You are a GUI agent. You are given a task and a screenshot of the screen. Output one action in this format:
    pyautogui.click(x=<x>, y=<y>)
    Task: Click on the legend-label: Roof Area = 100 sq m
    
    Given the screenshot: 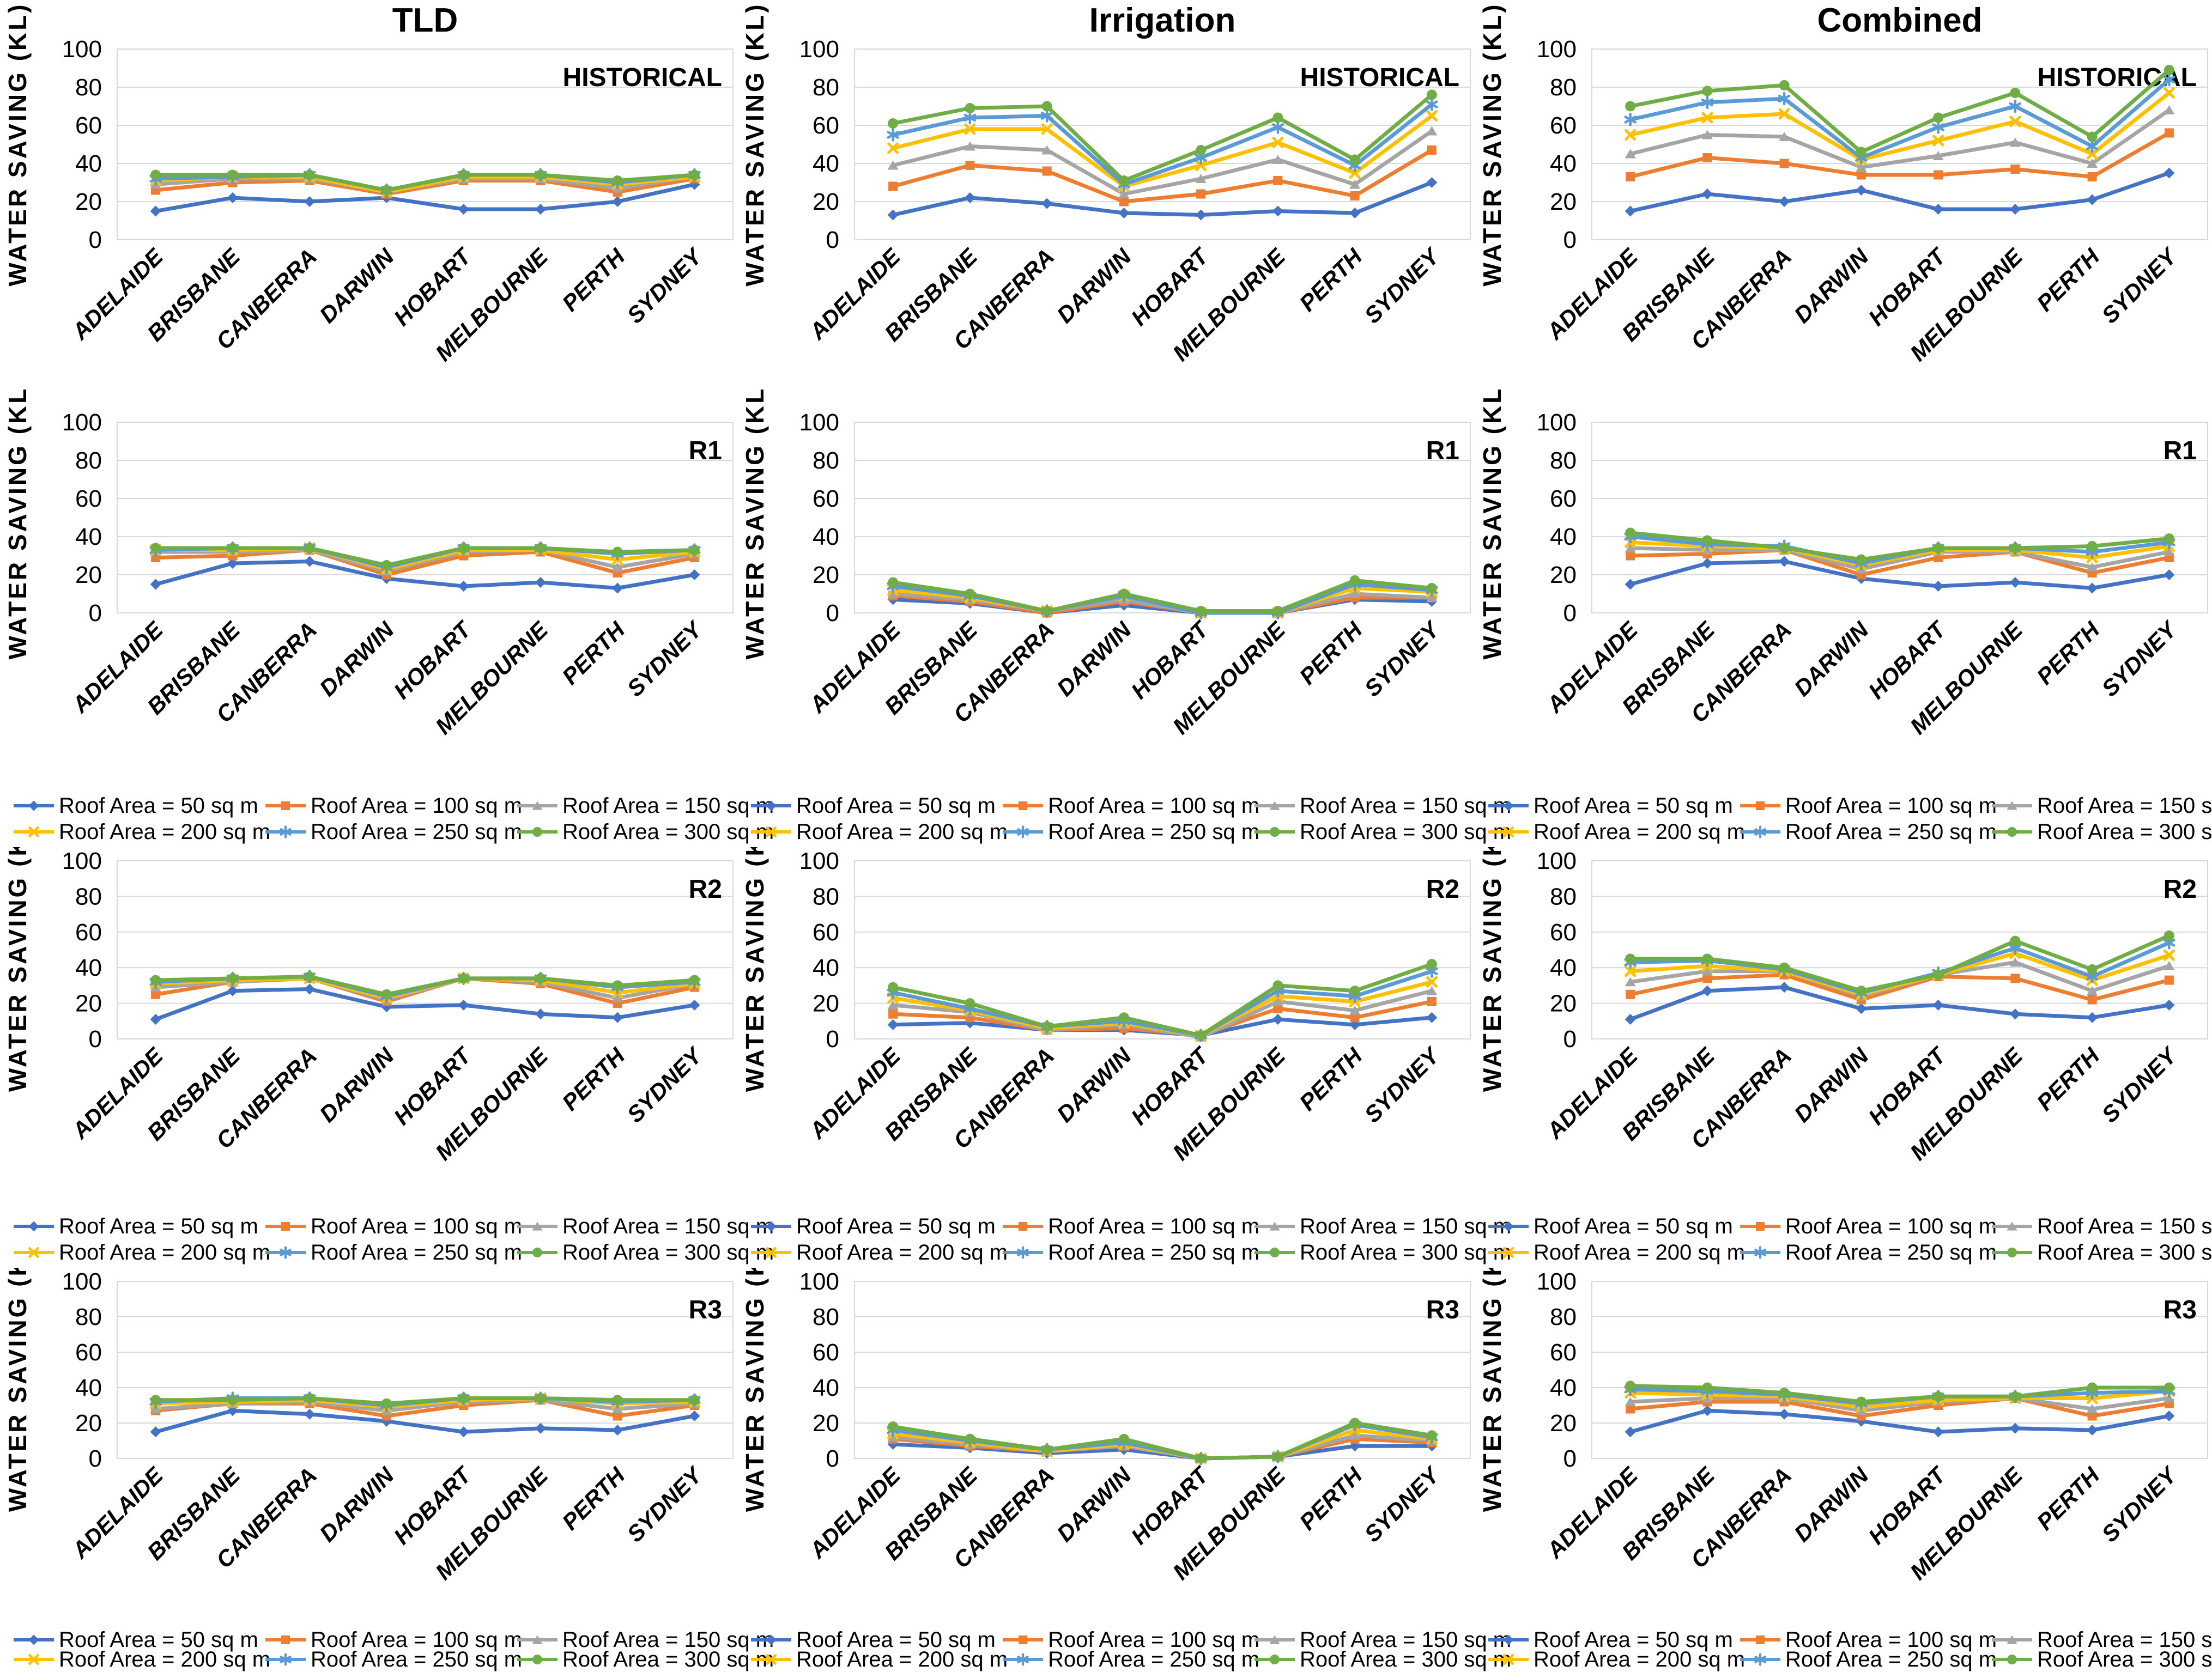 What is the action you would take?
    pyautogui.click(x=1154, y=805)
    